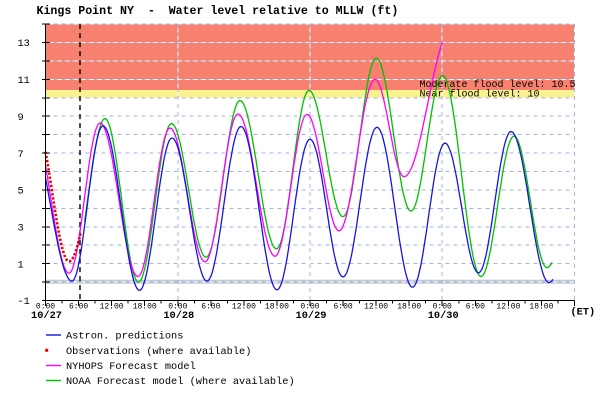 The height and width of the screenshot is (400, 600). I want to click on svg-text: 10/27, so click(46, 316).